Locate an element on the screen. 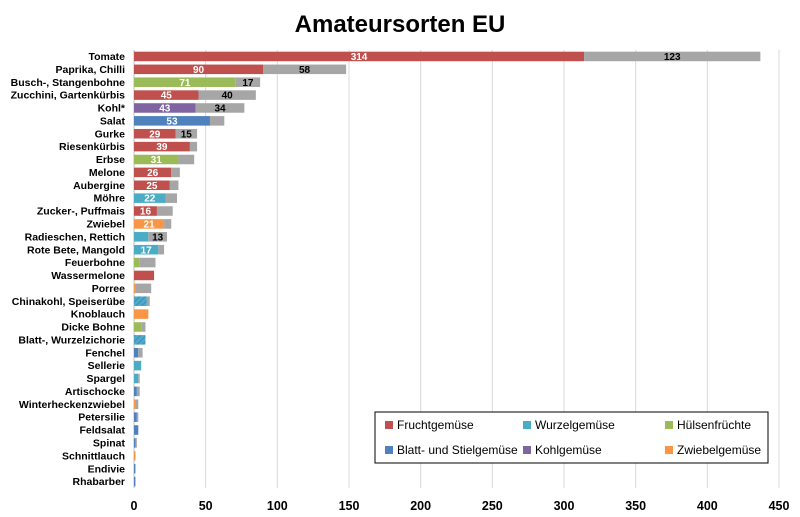 The image size is (800, 517). bar-value-label: 45 is located at coordinates (167, 96).